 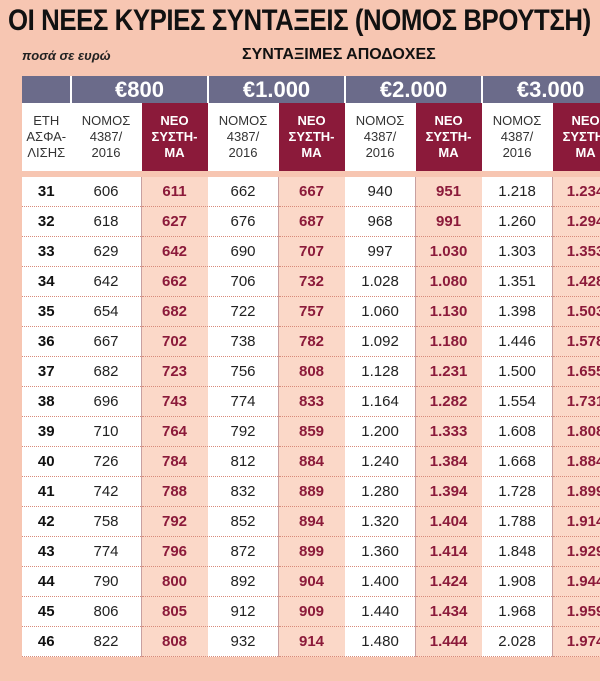 I want to click on new-system-cell: 757, so click(x=311, y=311).